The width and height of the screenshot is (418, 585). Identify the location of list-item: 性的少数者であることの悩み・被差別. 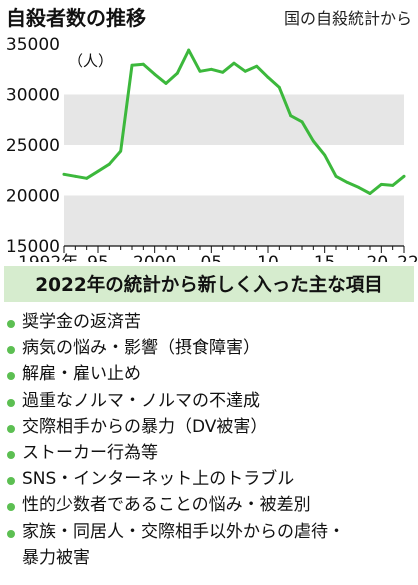
(175, 505).